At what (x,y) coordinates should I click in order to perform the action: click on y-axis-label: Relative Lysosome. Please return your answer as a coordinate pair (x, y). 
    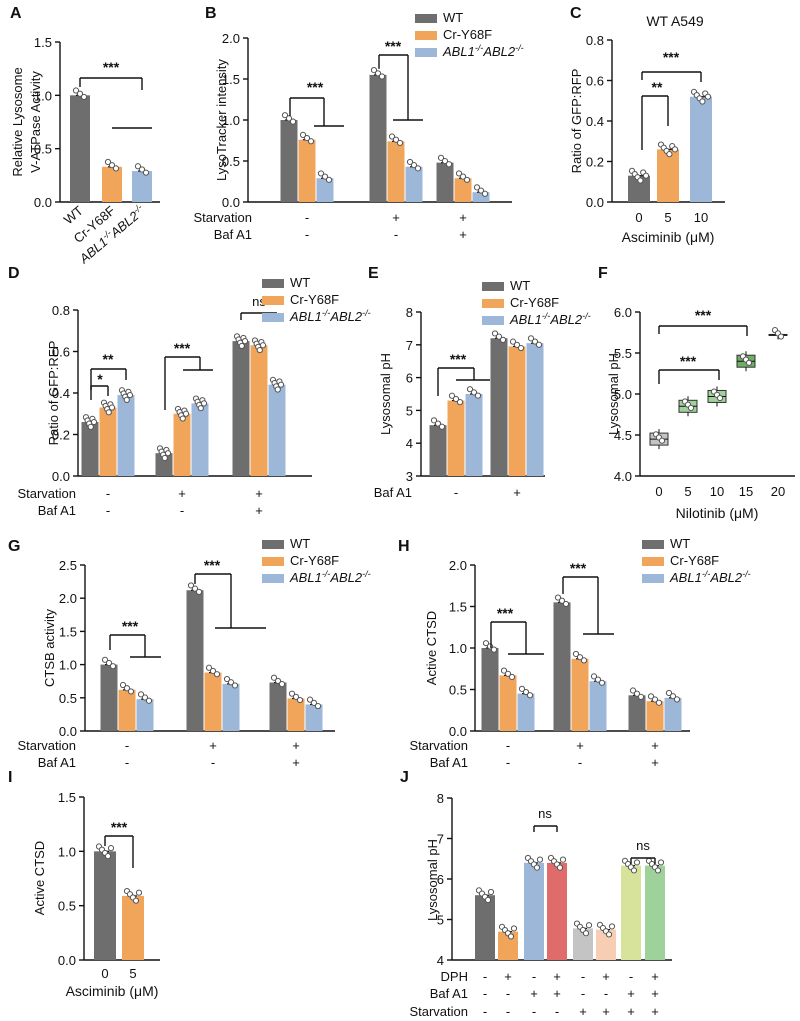
    Looking at the image, I should click on (17, 121).